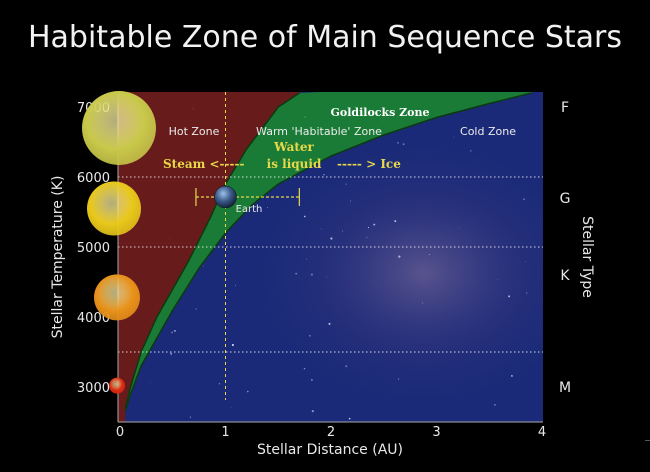 This screenshot has width=650, height=472. Describe the element at coordinates (319, 131) in the screenshot. I see `warm-zone-label: Warm 'Habitable' Zone` at that location.